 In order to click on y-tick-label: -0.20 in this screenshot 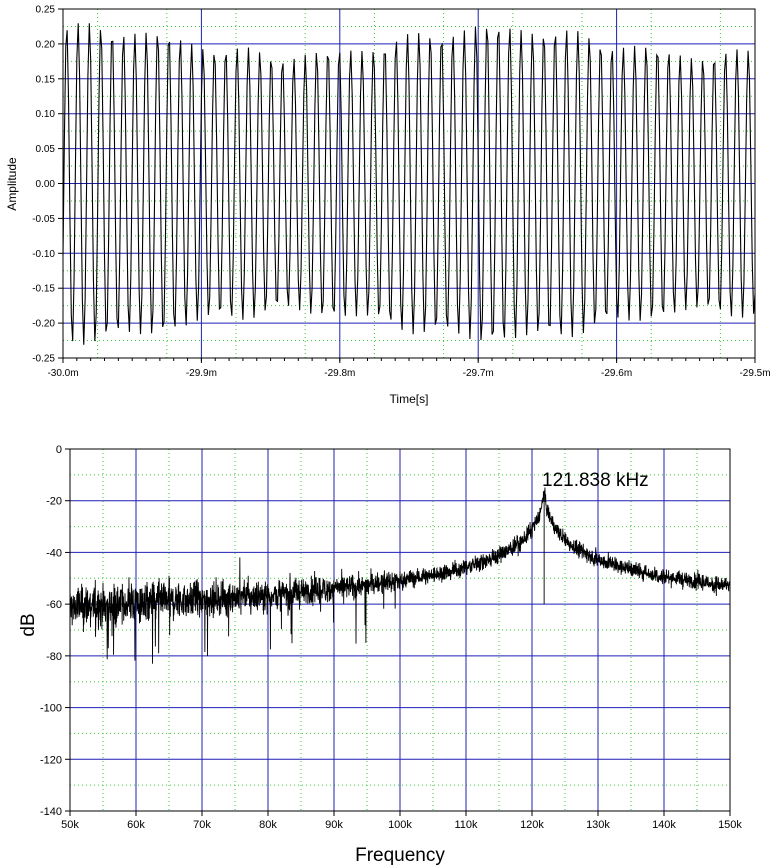, I will do `click(43, 324)`.